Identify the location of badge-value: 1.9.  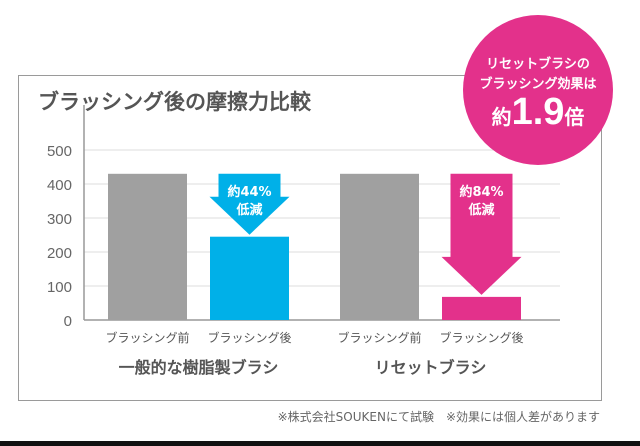
(538, 112).